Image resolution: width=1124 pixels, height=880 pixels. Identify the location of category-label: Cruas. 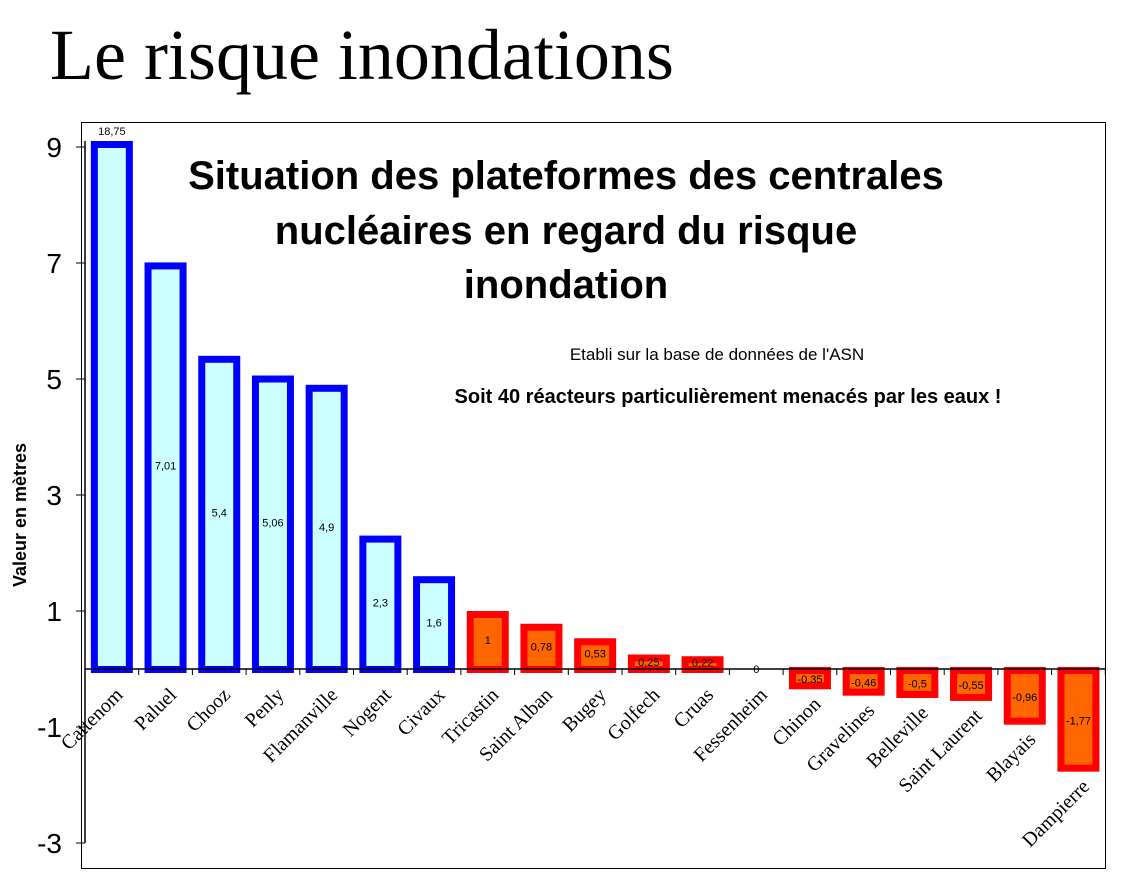
(694, 708).